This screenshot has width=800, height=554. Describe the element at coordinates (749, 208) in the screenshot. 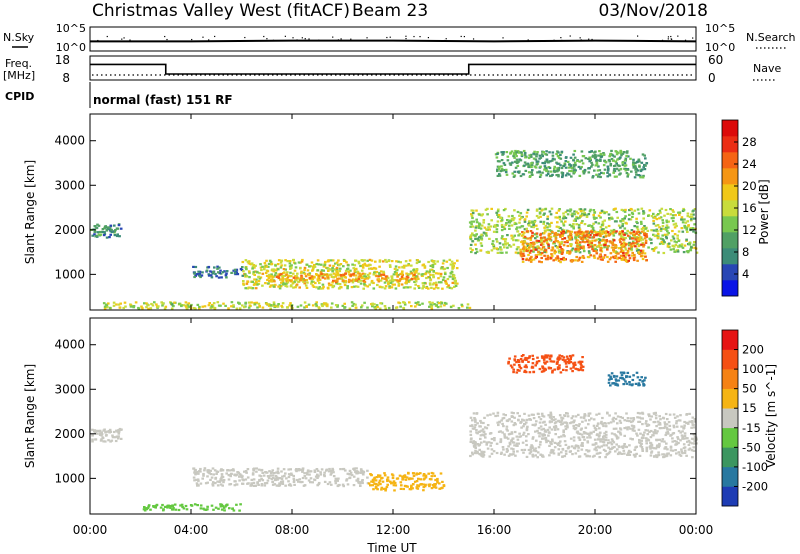

I see `colorbar-tick-label: 16` at that location.